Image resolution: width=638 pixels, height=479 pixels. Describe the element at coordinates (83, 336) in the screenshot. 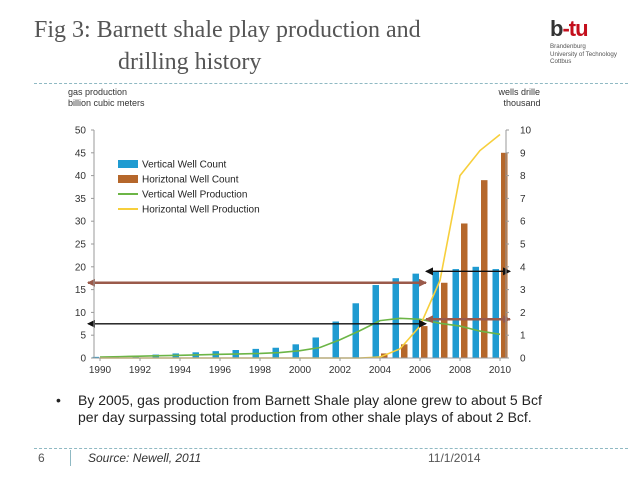

I see `left-tick-label: 5` at that location.